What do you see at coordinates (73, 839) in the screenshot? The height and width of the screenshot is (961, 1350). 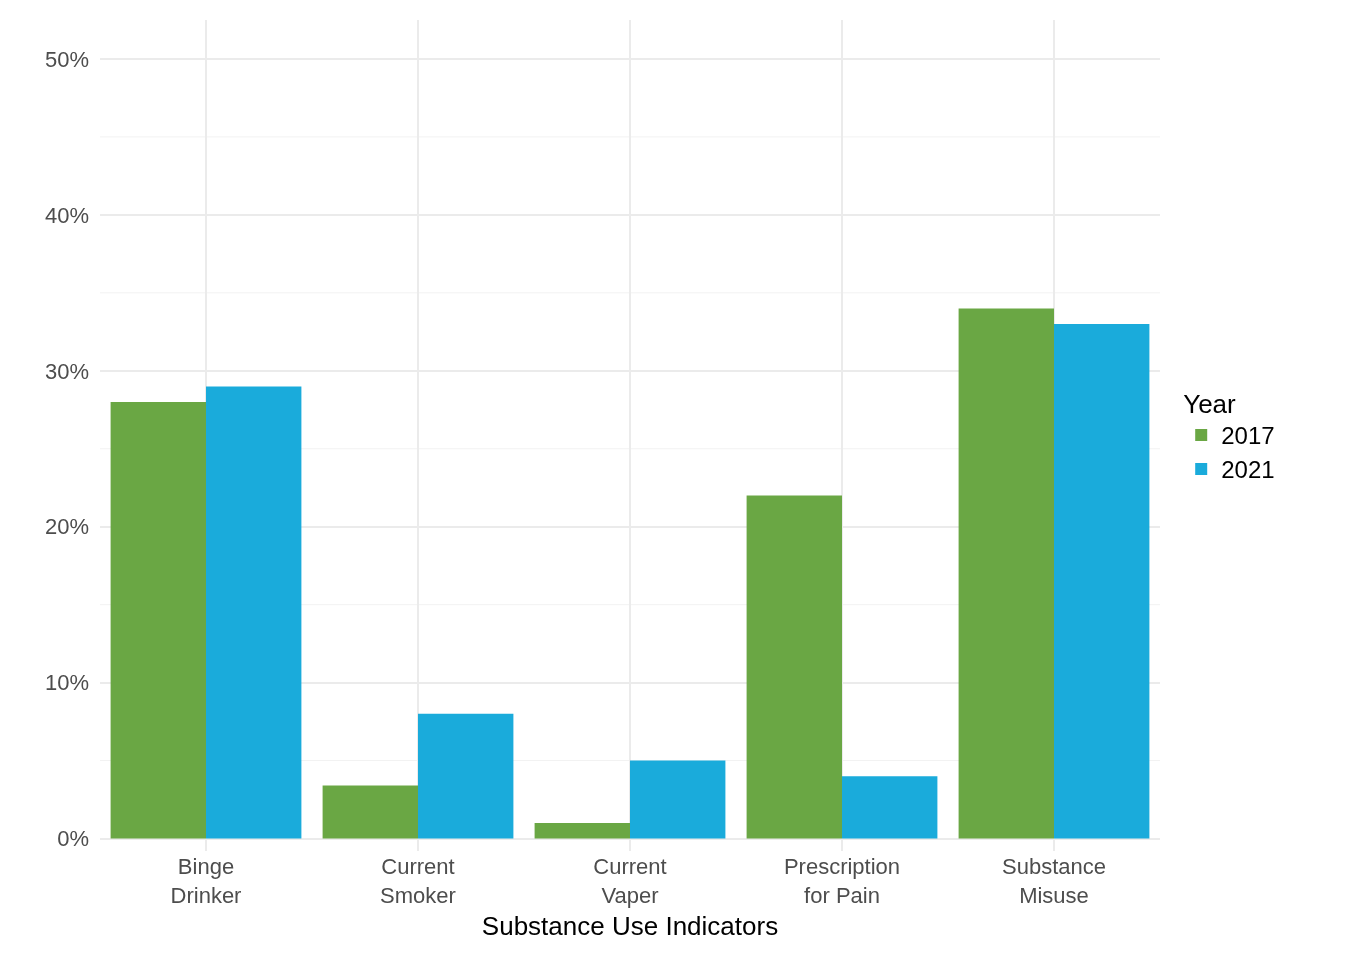 I see `y-tick-label: 0%` at bounding box center [73, 839].